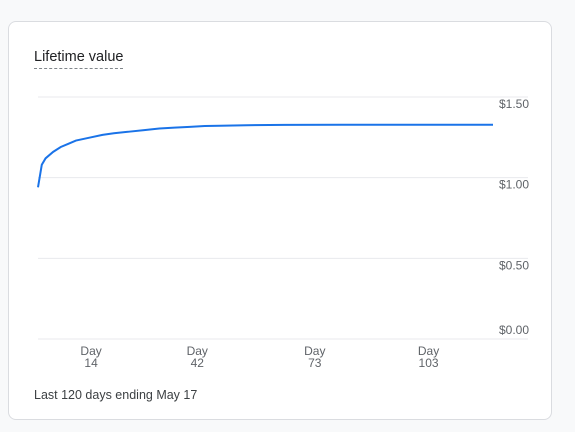 The image size is (575, 432). What do you see at coordinates (514, 104) in the screenshot?
I see `y-tick-label: $1.50` at bounding box center [514, 104].